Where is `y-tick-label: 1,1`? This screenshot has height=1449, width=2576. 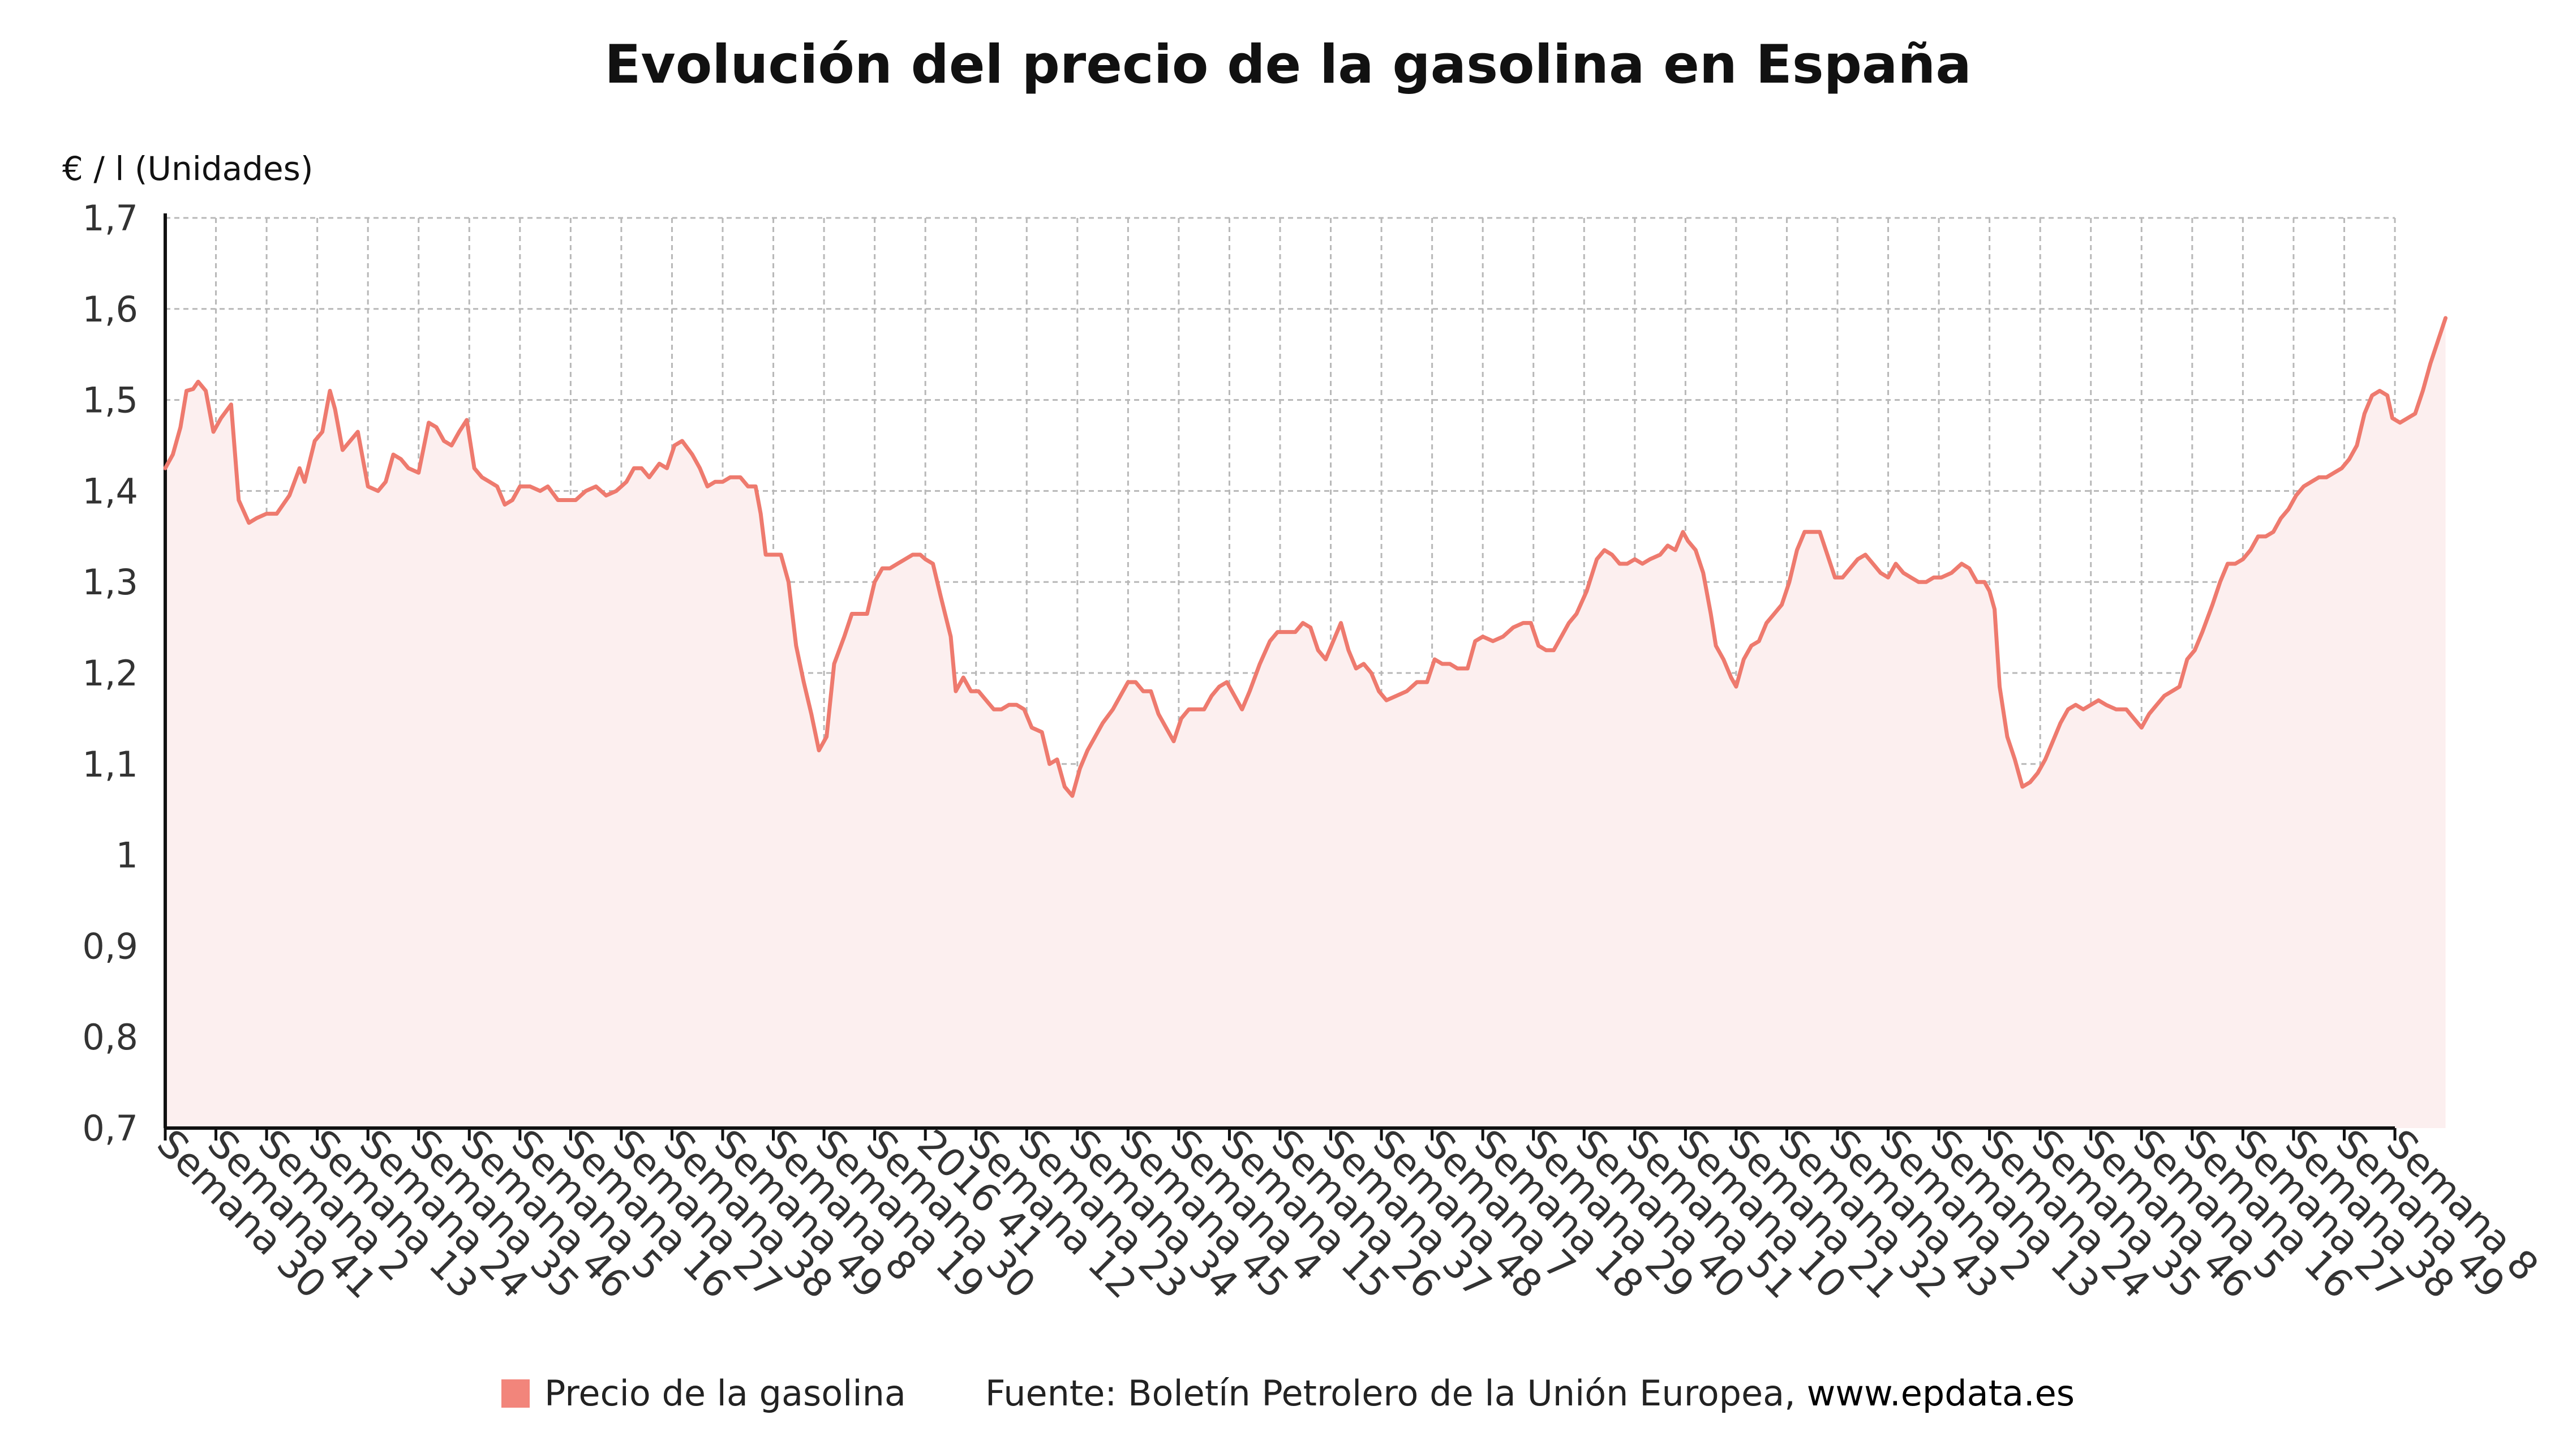
y-tick-label: 1,1 is located at coordinates (110, 764).